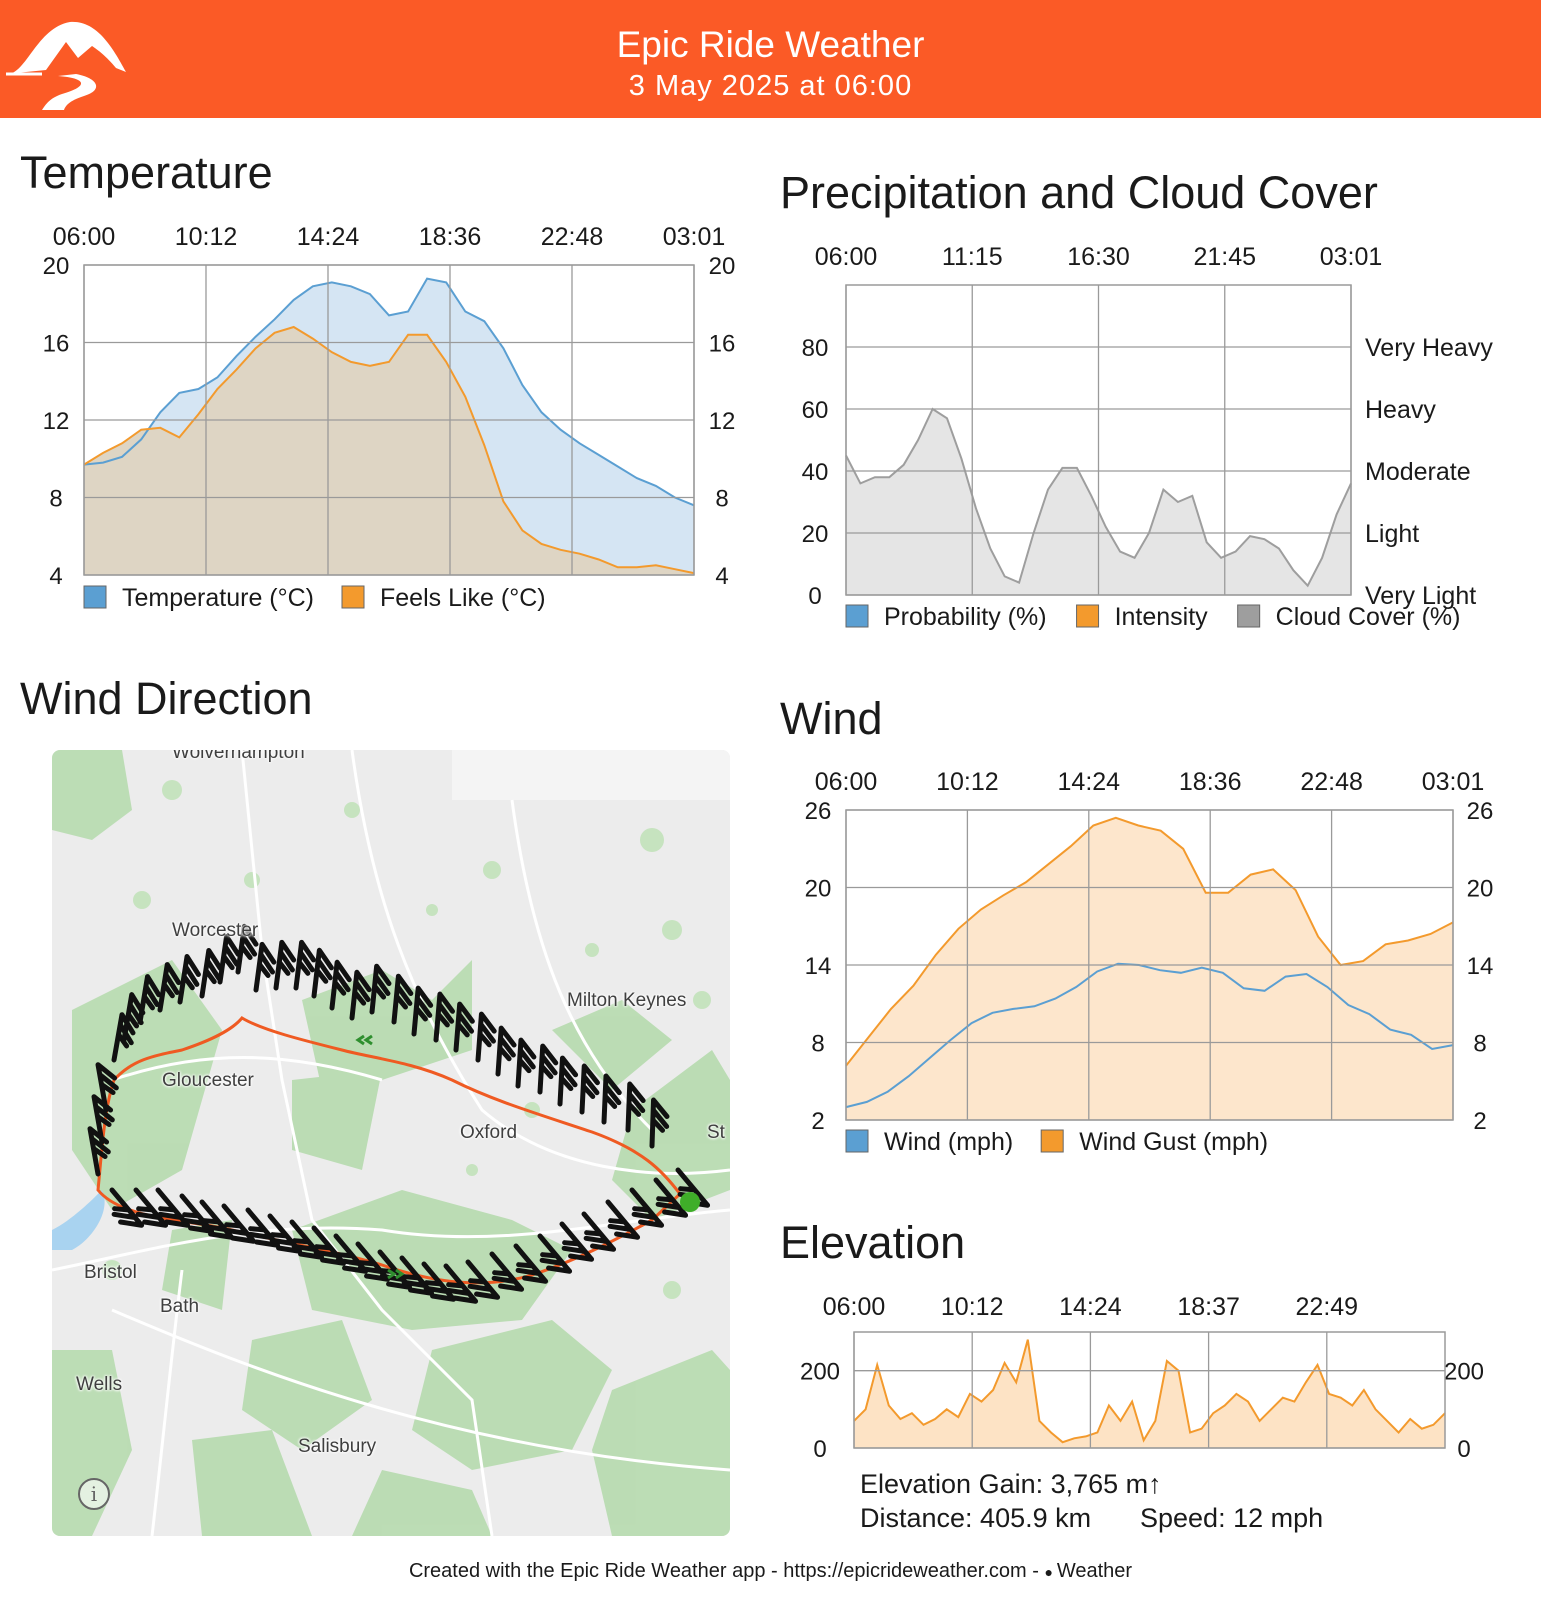  Describe the element at coordinates (1050, 1572) in the screenshot. I see `apple-logo-icon: ●` at that location.